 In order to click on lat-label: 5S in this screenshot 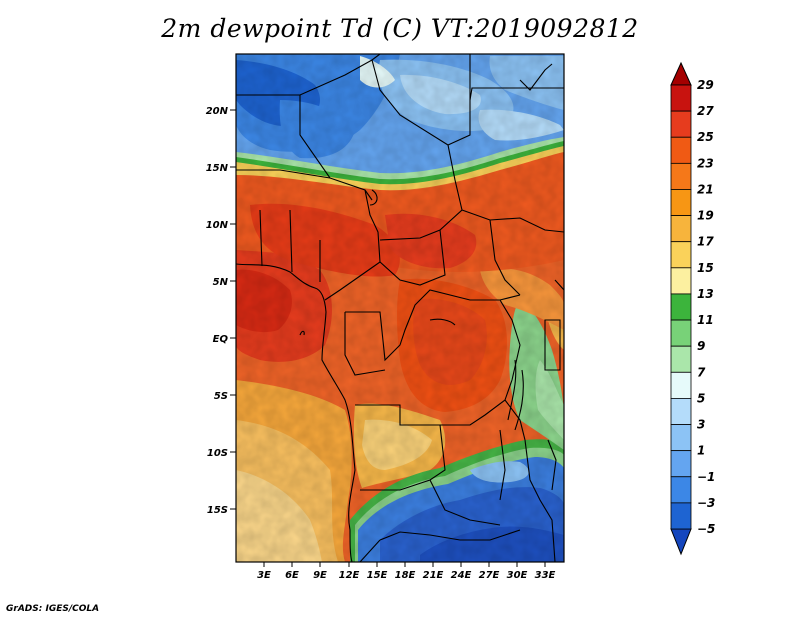, I will do `click(221, 396)`.